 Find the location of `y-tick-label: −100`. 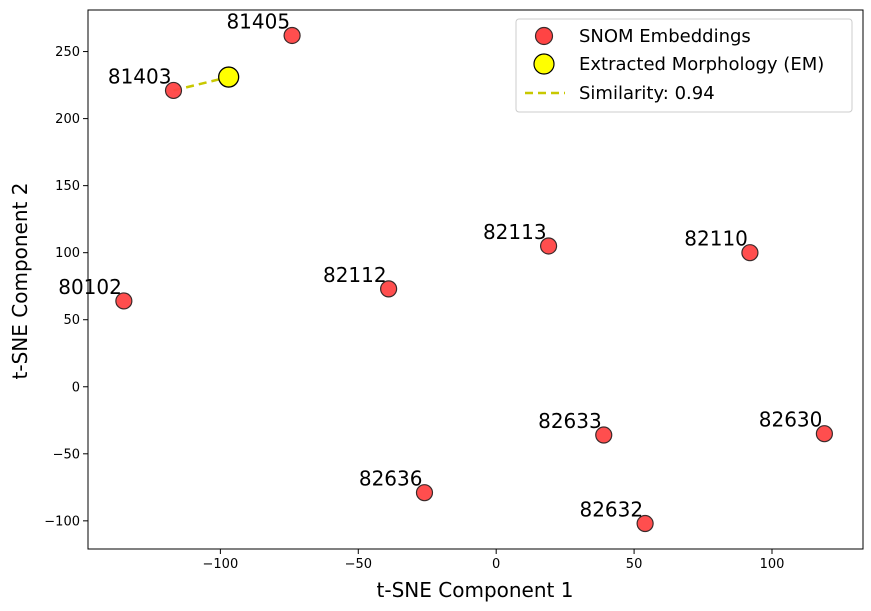

y-tick-label: −100 is located at coordinates (62, 521).